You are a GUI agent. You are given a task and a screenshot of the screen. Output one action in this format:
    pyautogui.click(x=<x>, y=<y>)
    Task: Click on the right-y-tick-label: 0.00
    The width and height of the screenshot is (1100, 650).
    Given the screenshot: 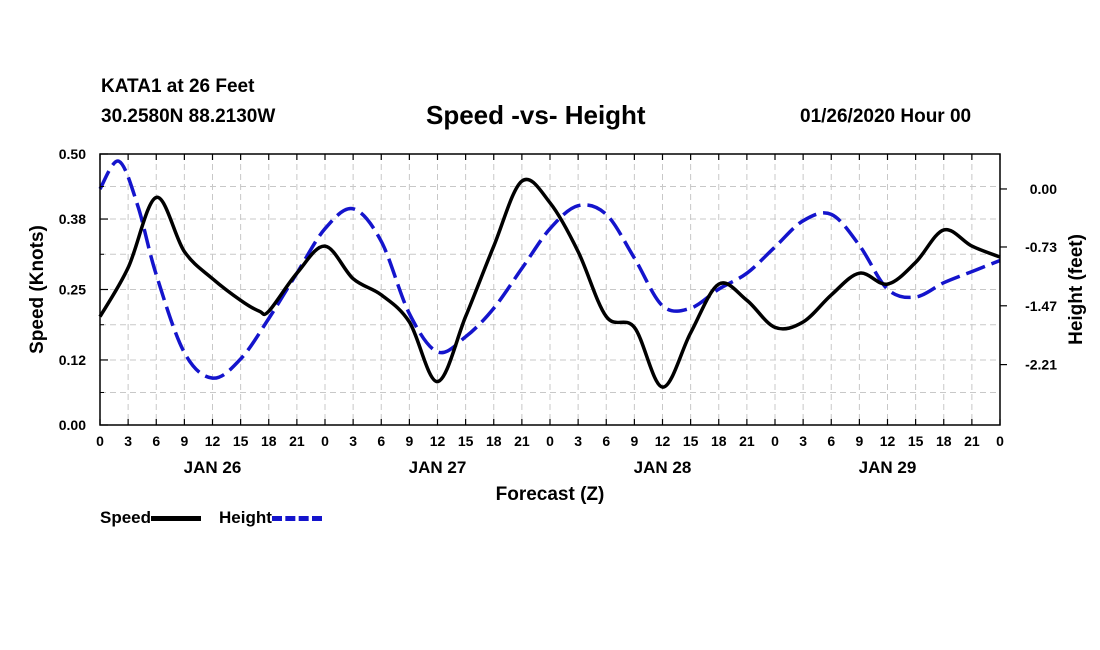 What is the action you would take?
    pyautogui.click(x=1043, y=189)
    